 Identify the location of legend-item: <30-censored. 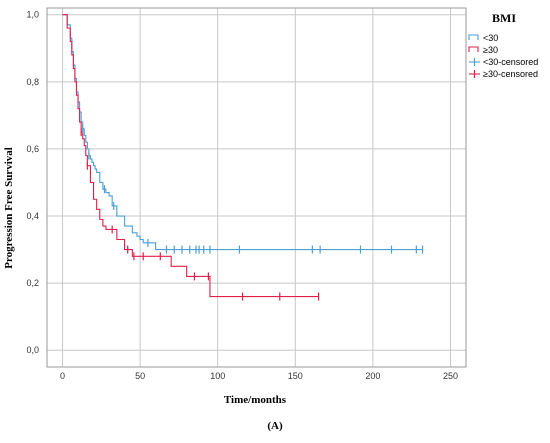
(503, 62).